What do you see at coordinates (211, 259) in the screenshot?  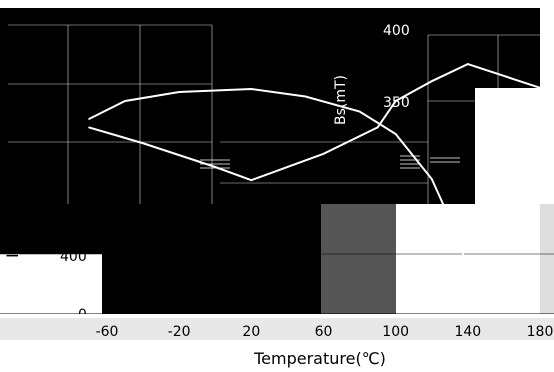 I see `bottom-panel-dark-block` at bounding box center [211, 259].